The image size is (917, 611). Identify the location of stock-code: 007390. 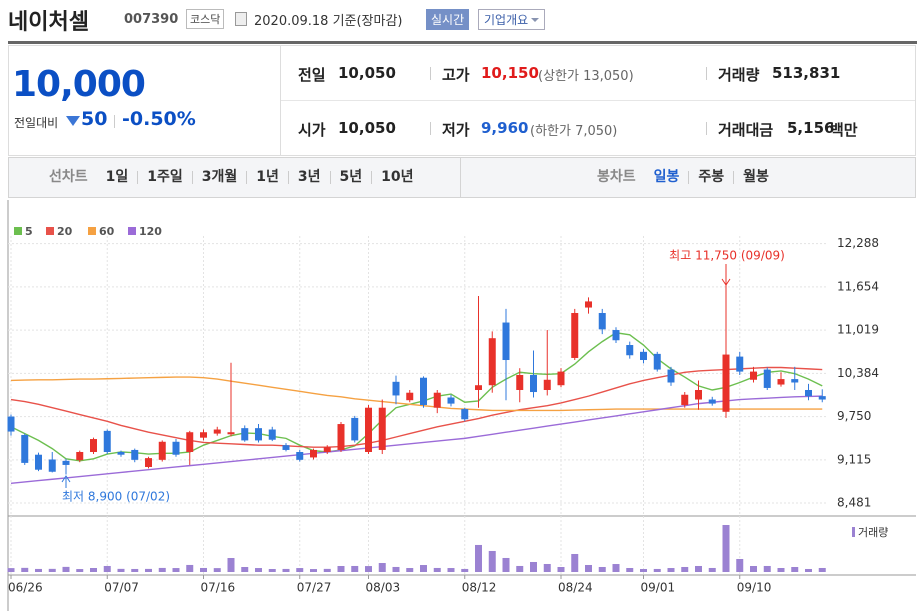
(151, 19).